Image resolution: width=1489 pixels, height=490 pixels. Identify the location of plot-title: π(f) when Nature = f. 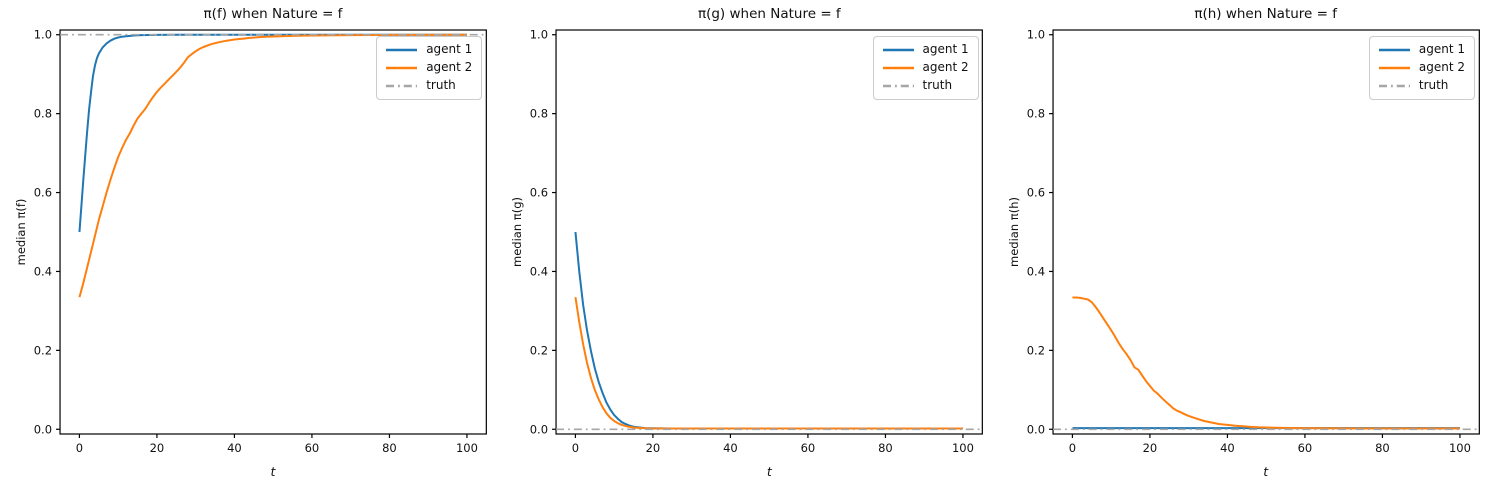
(273, 14).